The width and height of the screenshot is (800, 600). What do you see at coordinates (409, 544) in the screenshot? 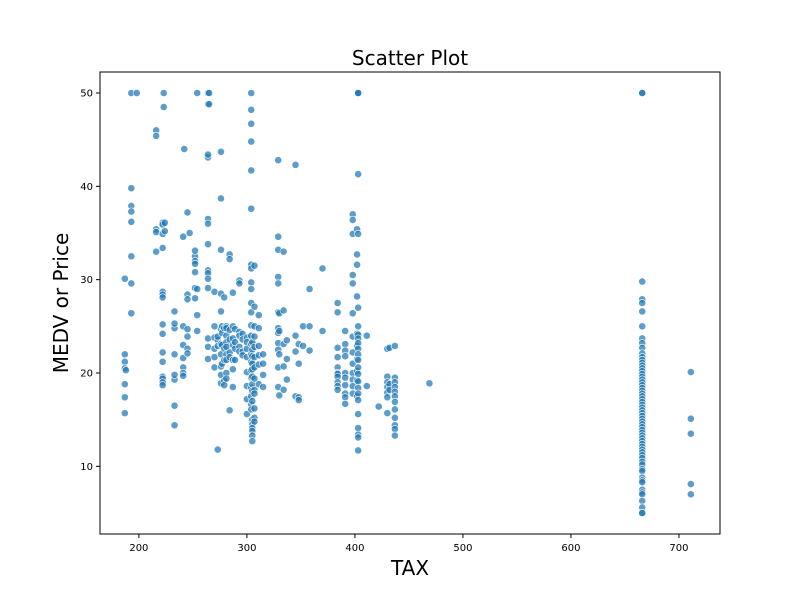
I see `x-axis: 200 300 400 500 600 700` at bounding box center [409, 544].